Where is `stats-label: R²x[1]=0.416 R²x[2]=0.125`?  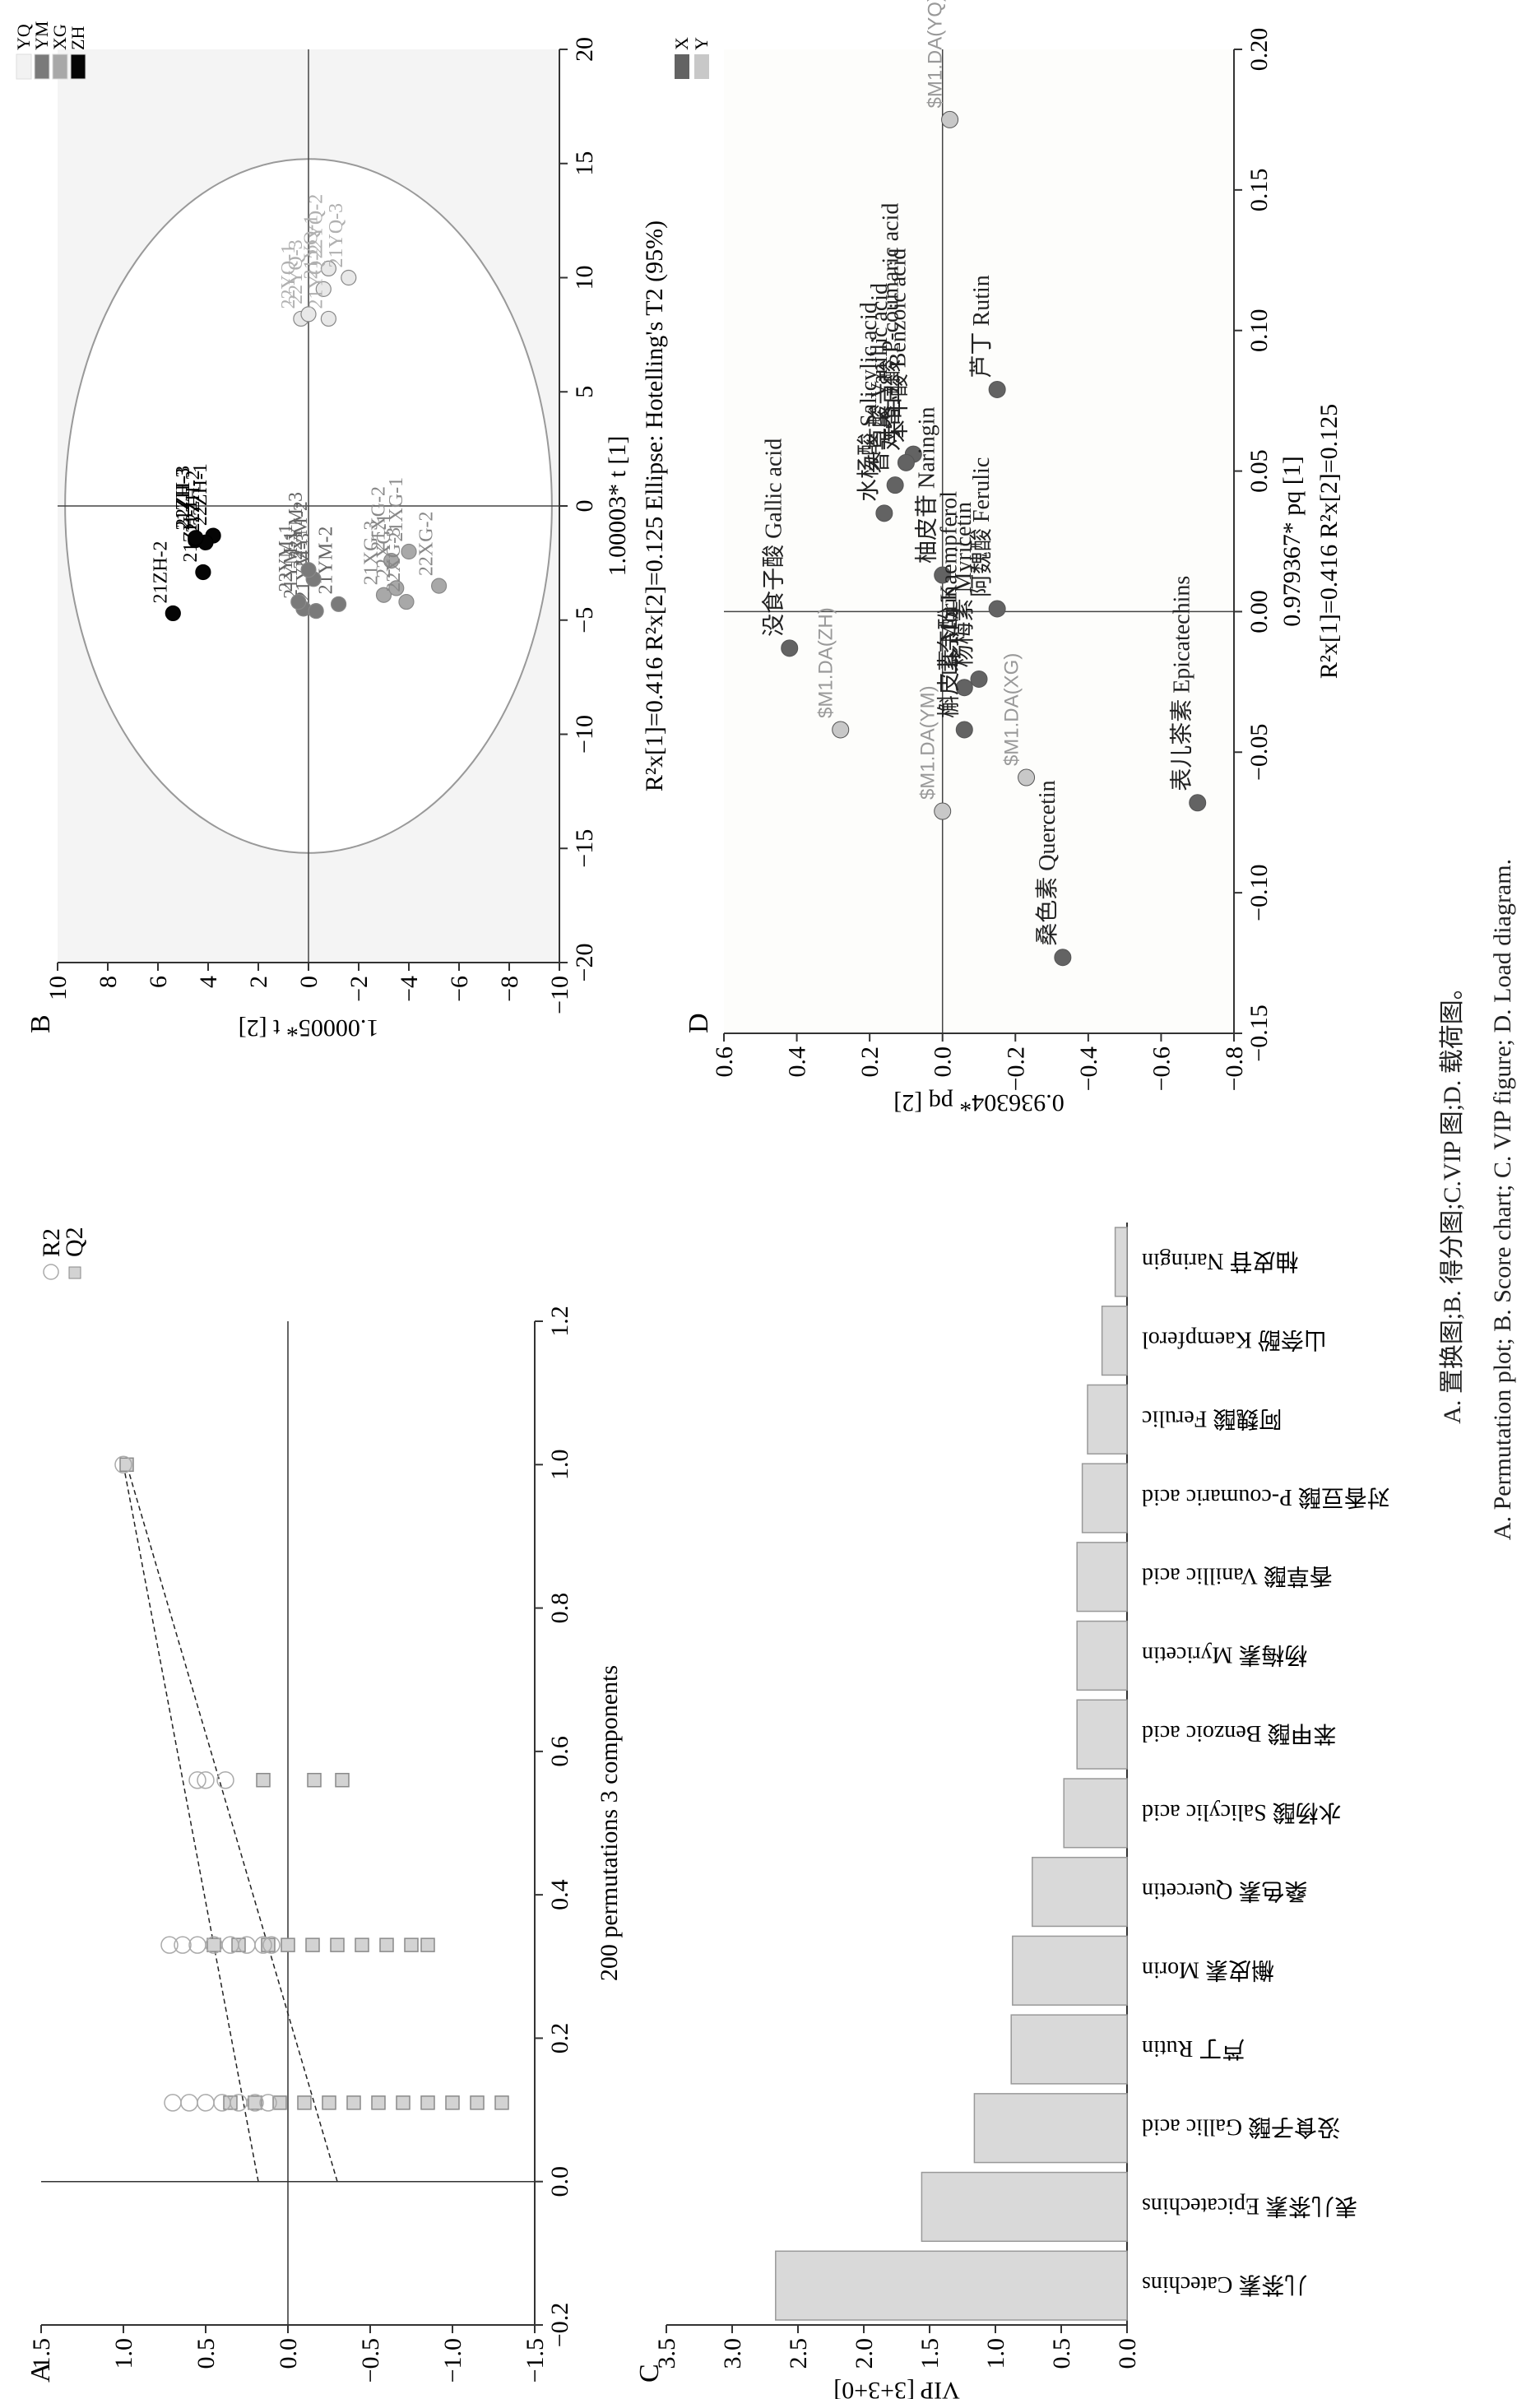 stats-label: R²x[1]=0.416 R²x[2]=0.125 is located at coordinates (1329, 542).